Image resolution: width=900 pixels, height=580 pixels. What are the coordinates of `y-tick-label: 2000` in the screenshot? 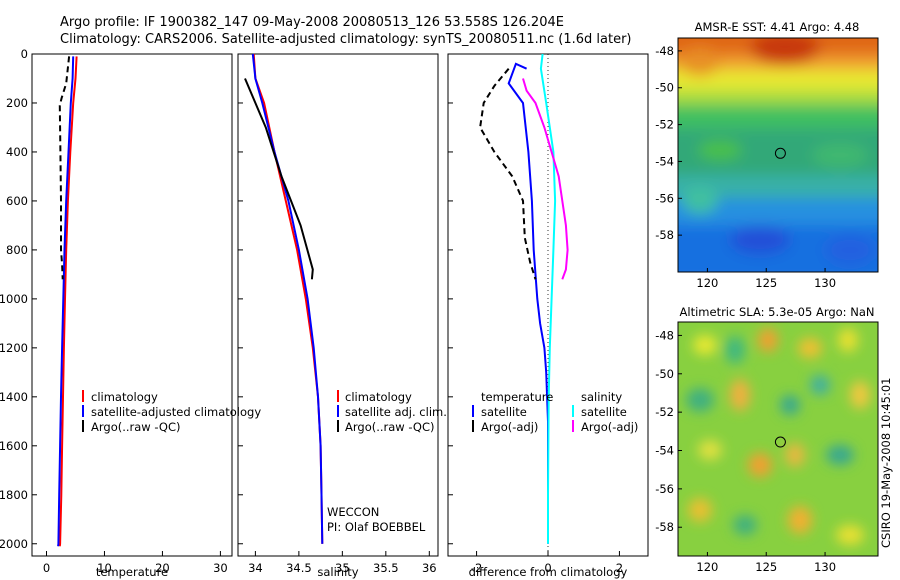 It's located at (14, 544).